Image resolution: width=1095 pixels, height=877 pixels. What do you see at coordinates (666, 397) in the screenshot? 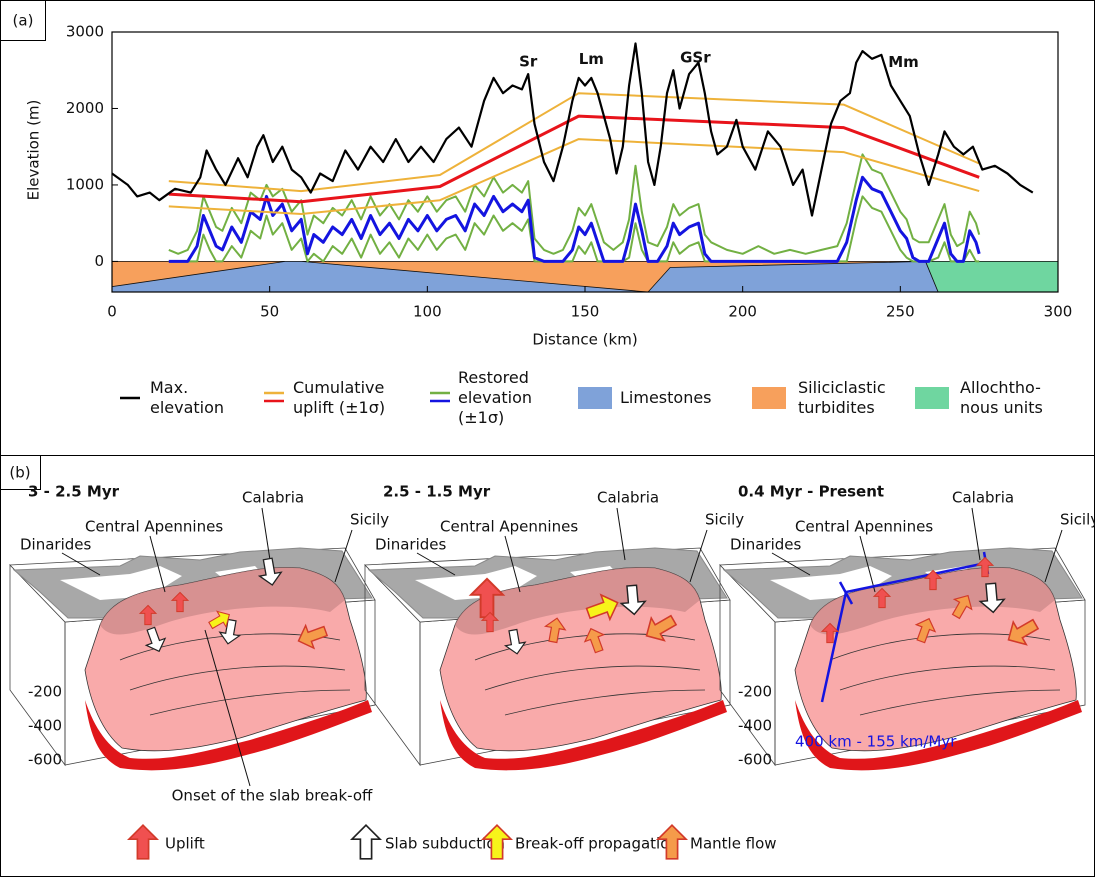
I see `legend-label: Limestones` at bounding box center [666, 397].